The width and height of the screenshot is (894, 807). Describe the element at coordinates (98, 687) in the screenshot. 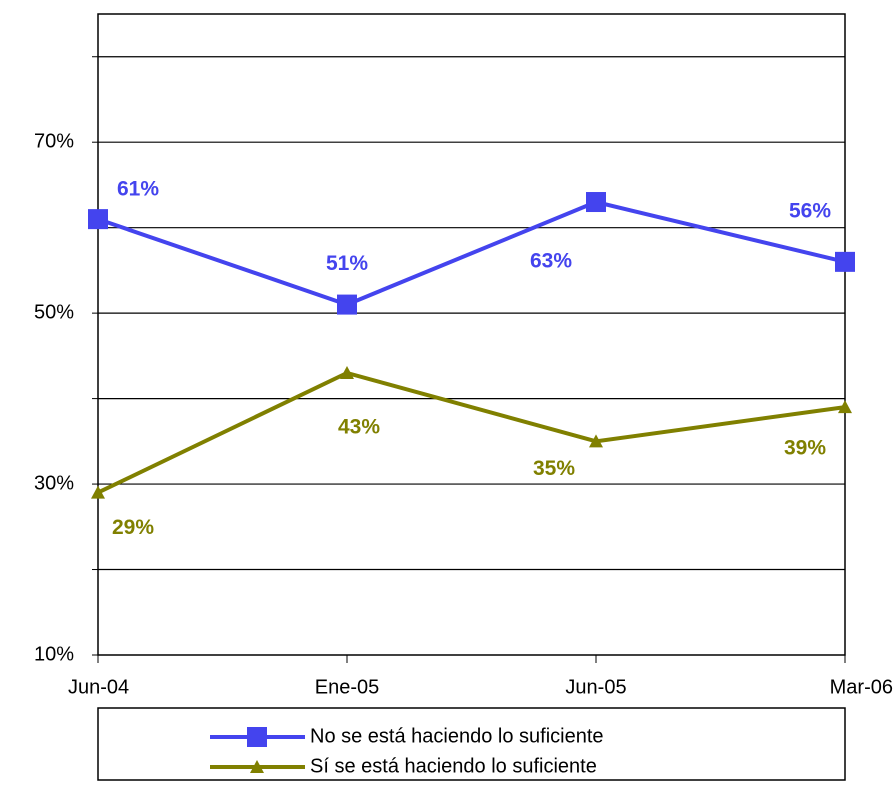

I see `x-tick-label: Jun-04` at that location.